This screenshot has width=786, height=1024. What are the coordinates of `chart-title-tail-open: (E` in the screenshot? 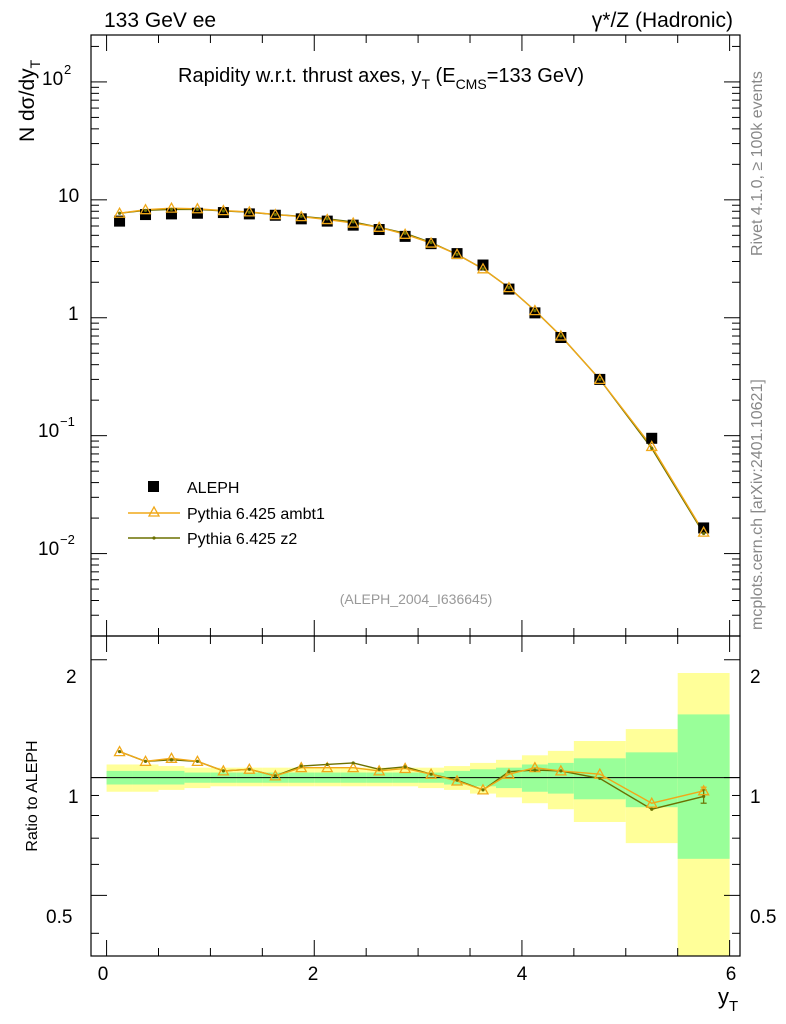 It's located at (443, 76).